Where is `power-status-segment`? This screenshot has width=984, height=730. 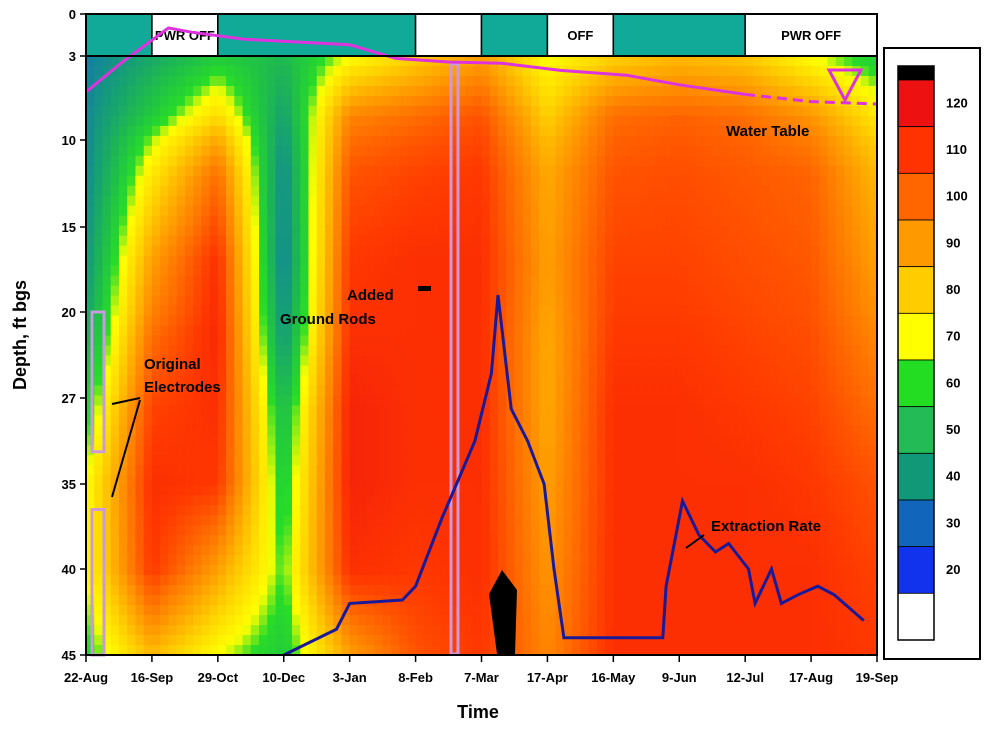
power-status-segment is located at coordinates (679, 35).